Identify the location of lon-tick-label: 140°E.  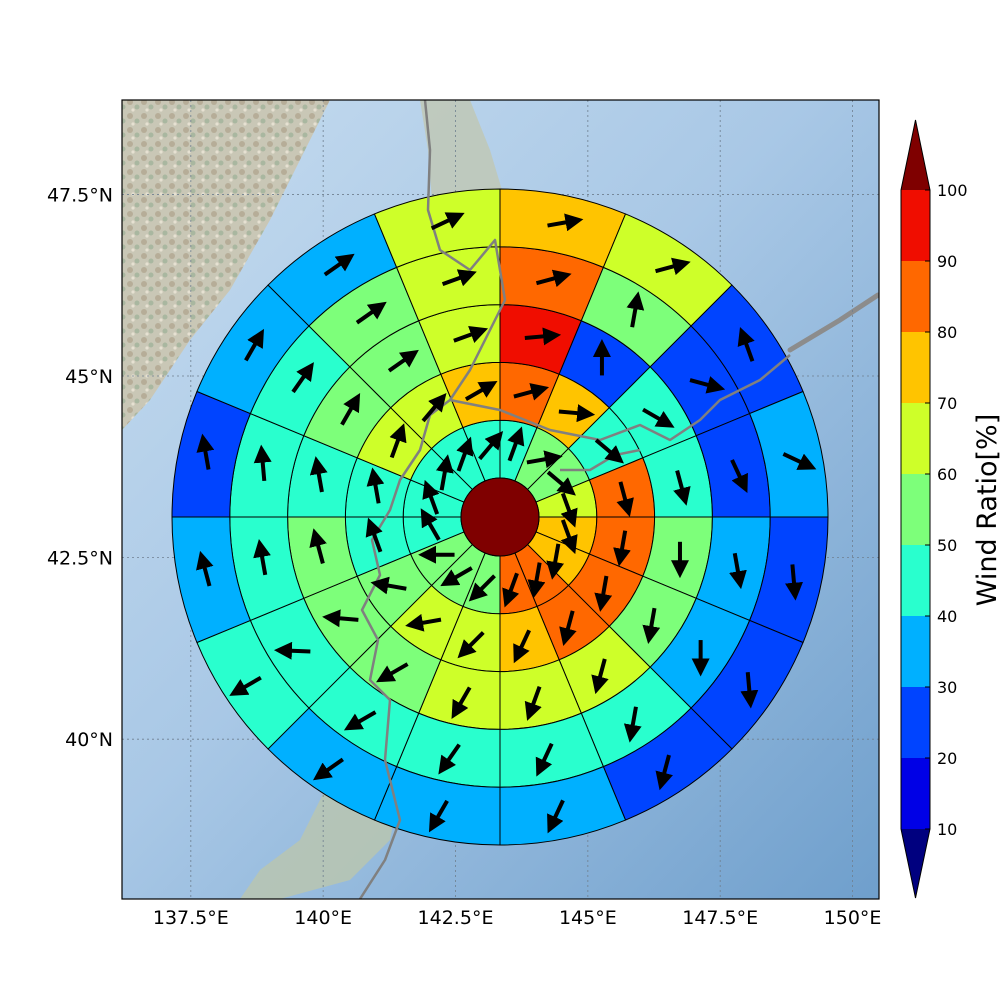
(323, 918).